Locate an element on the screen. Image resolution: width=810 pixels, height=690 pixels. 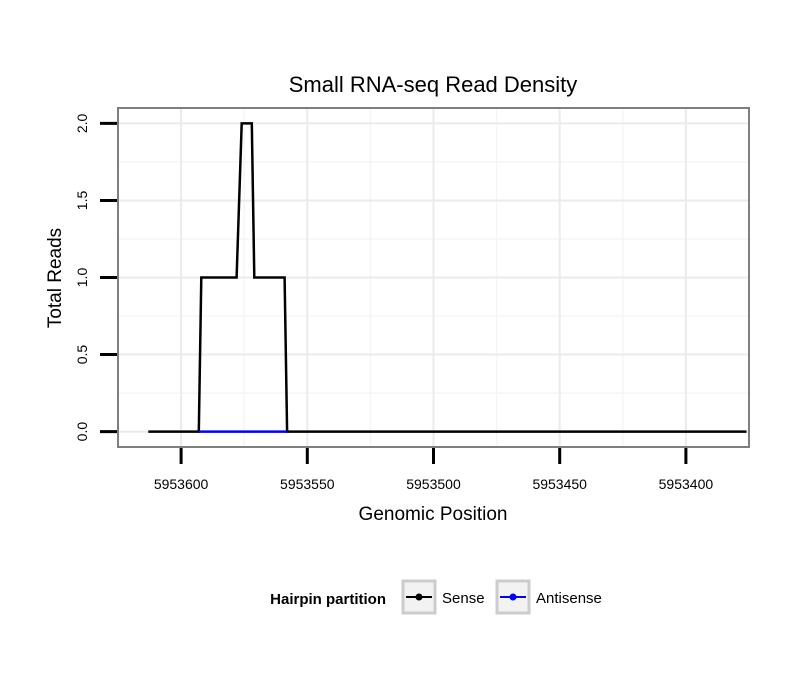
x-axis-title: Genomic Position is located at coordinates (433, 514).